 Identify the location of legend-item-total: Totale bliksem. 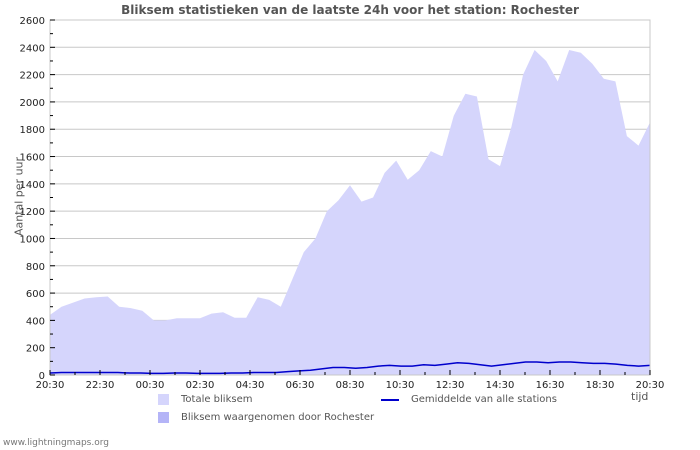
(205, 399).